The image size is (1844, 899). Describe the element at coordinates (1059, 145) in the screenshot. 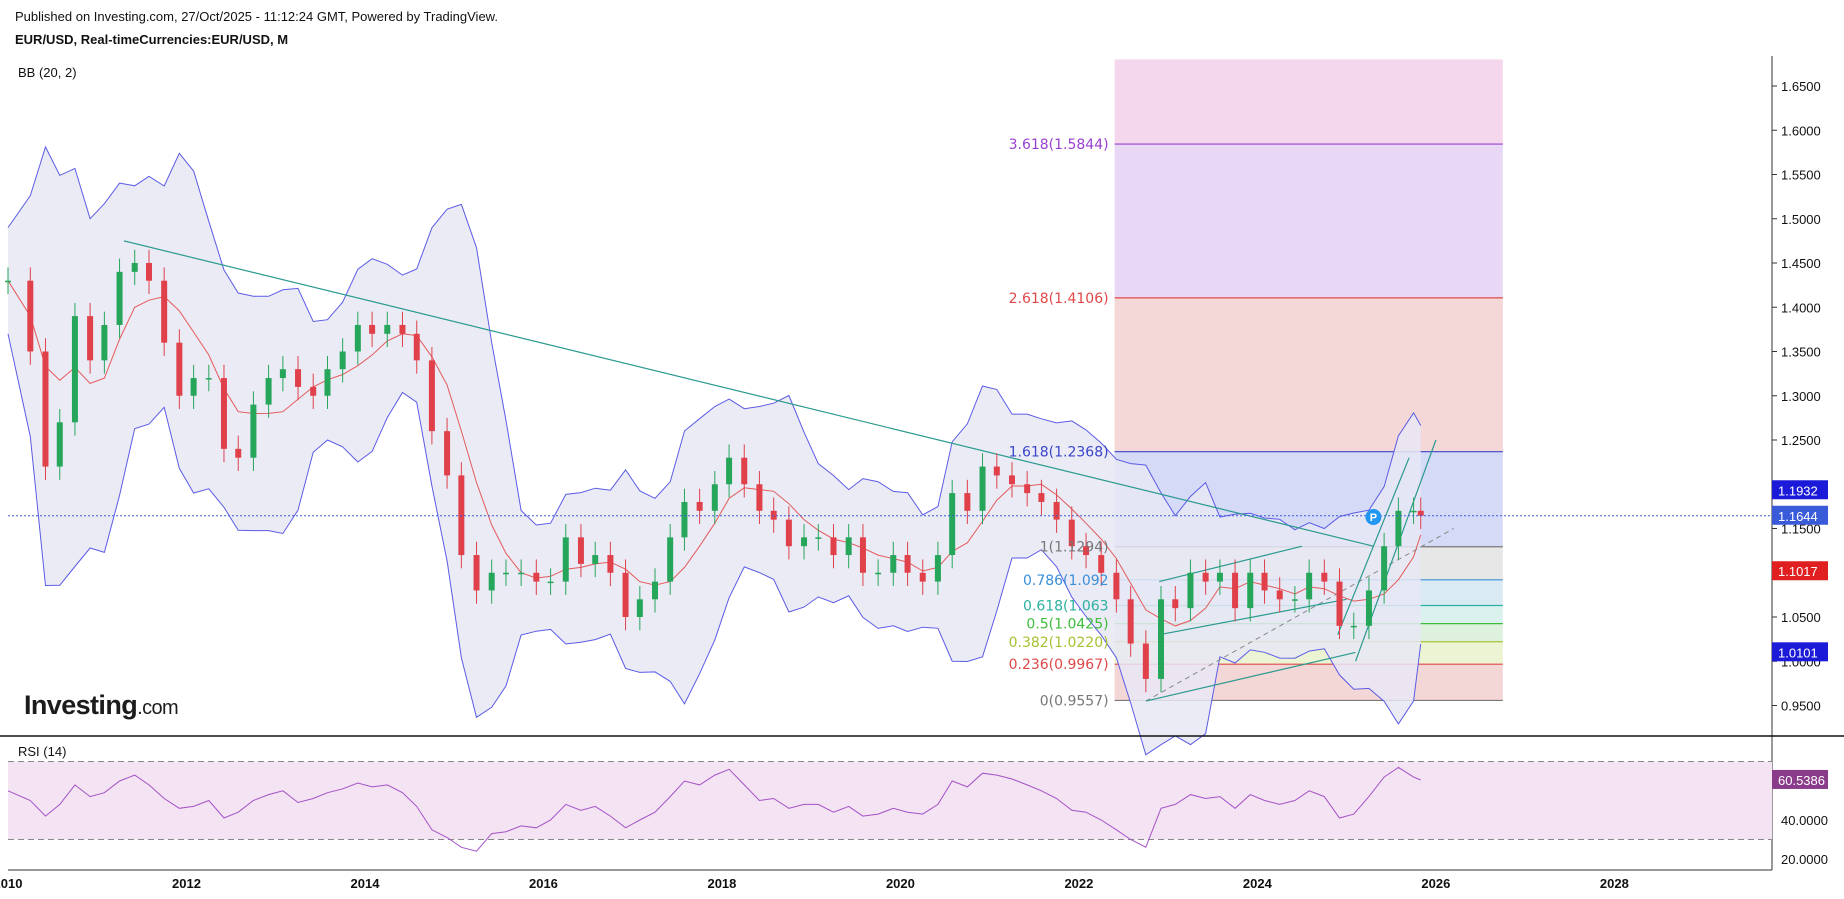

I see `fib-label: 3.618(1.5844)` at that location.